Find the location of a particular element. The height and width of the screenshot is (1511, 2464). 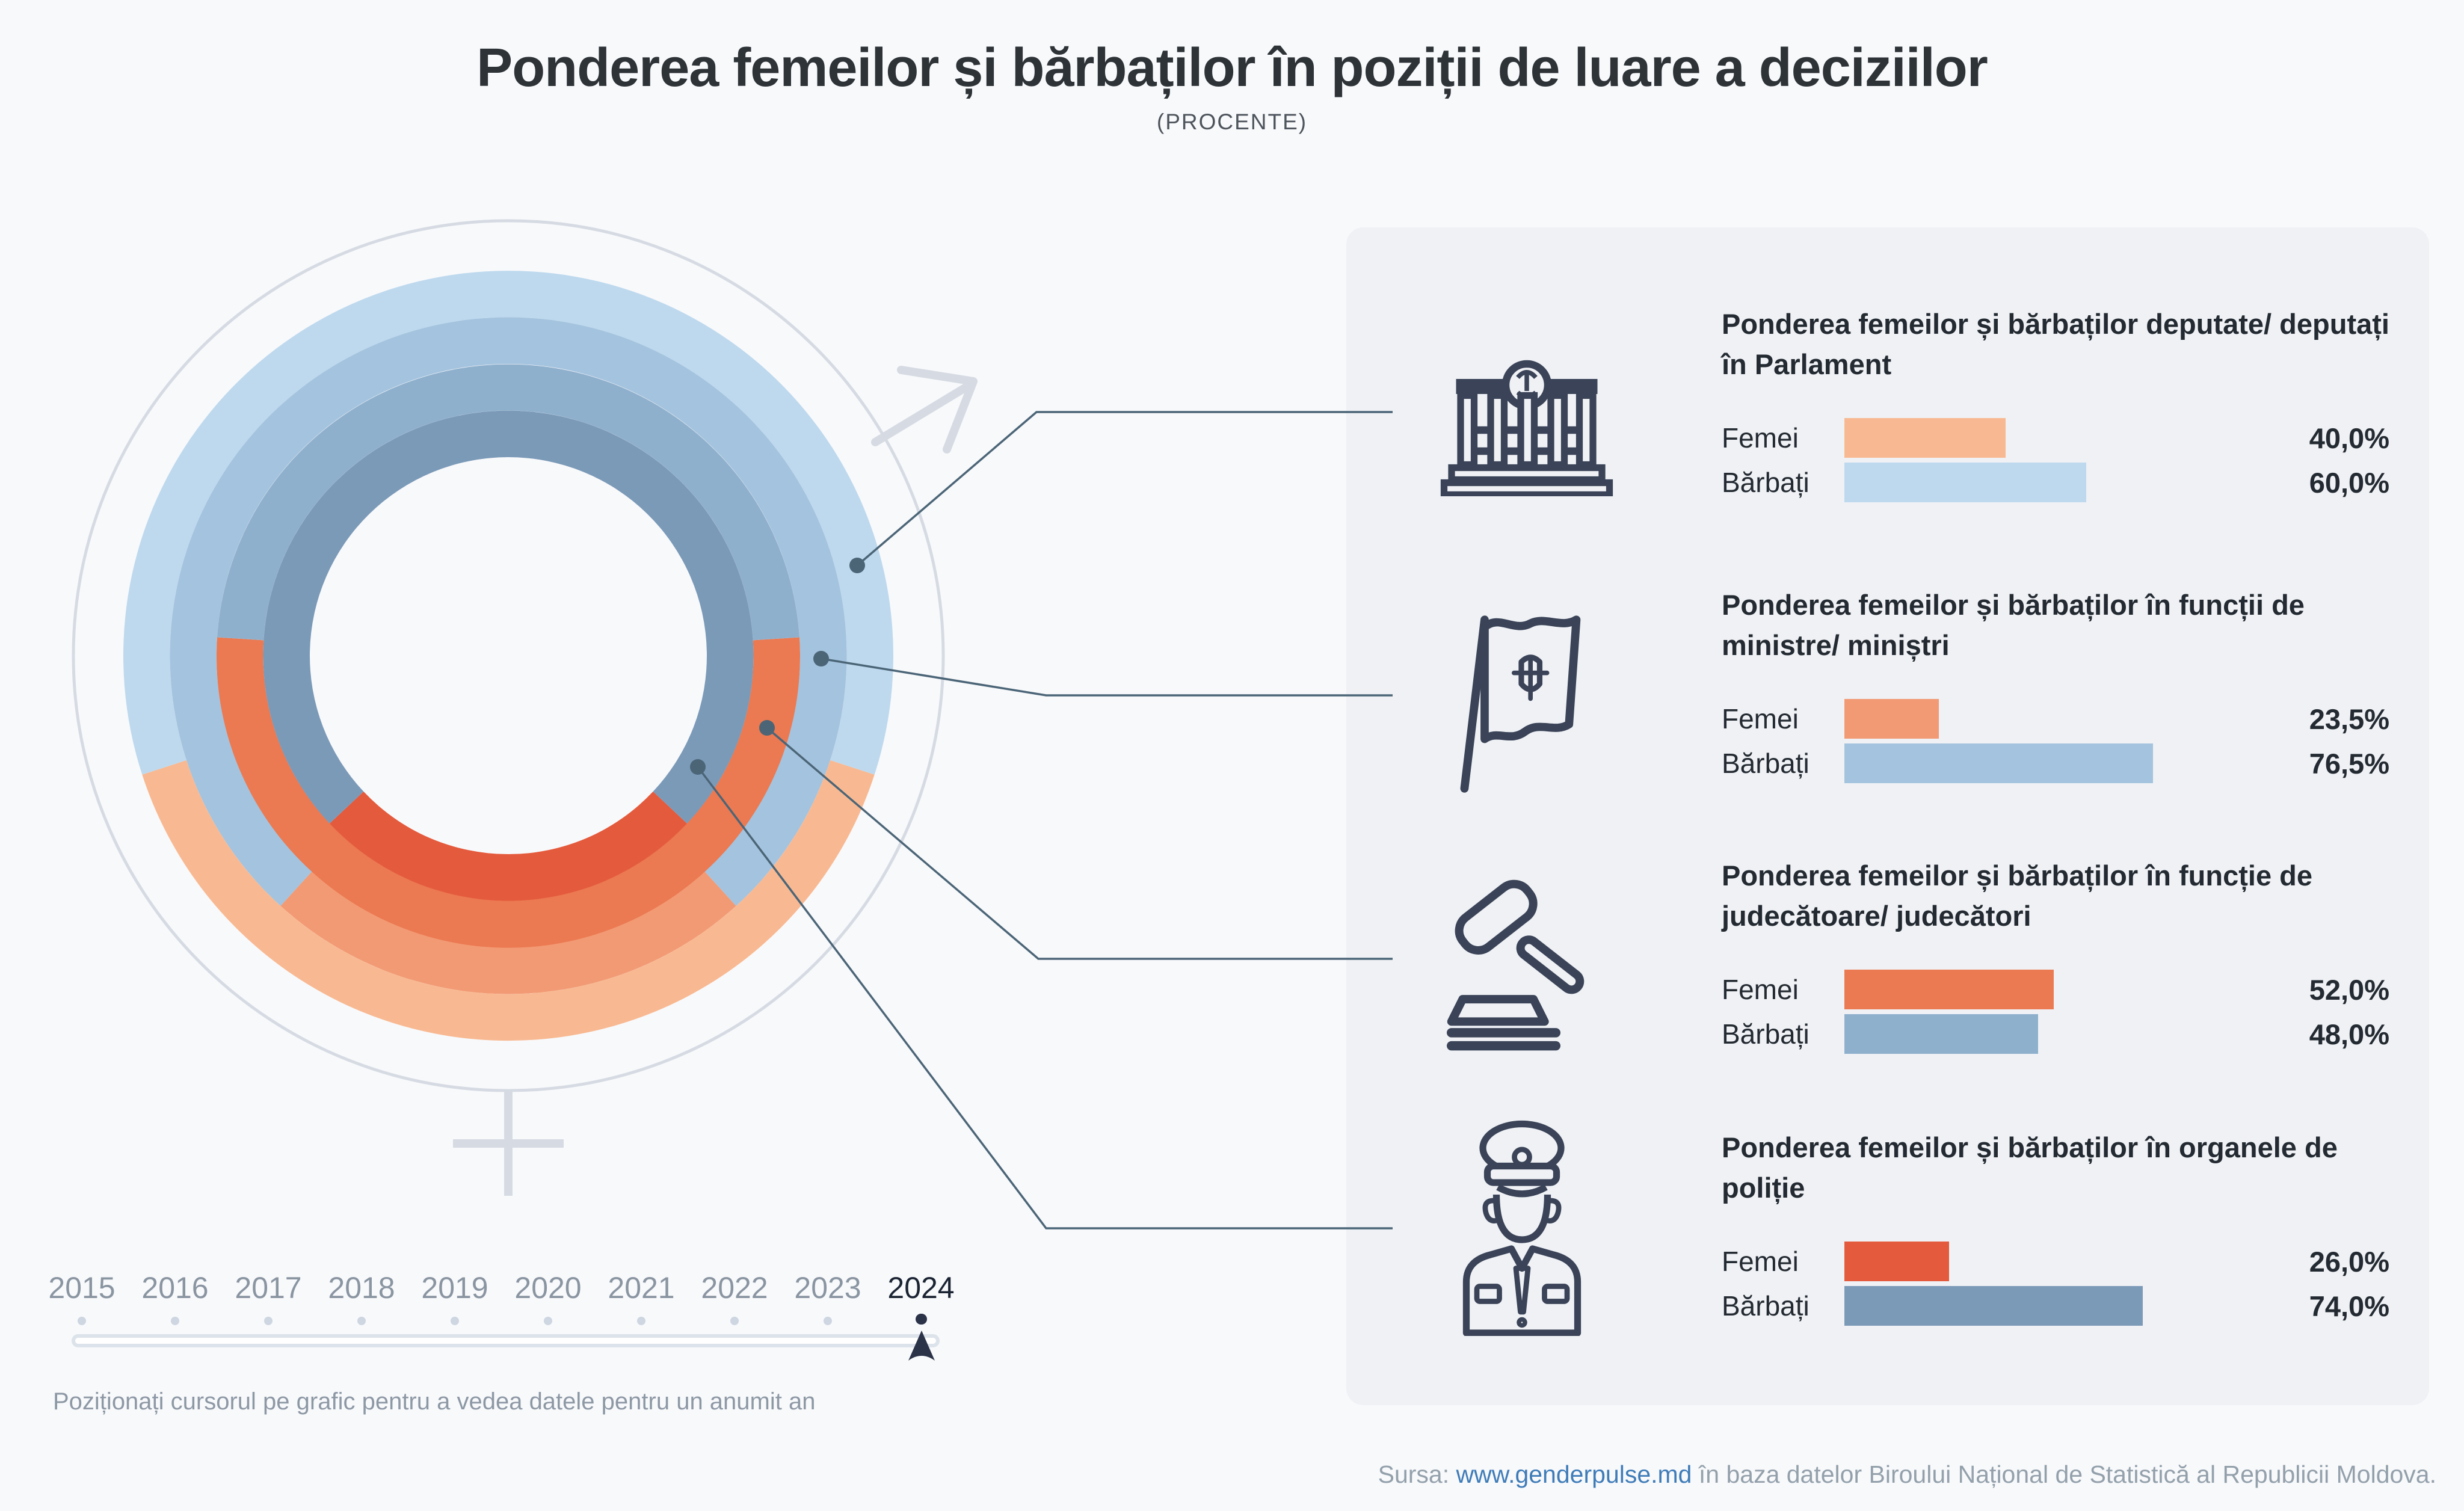

femei-value: 52,0% is located at coordinates (2349, 989).